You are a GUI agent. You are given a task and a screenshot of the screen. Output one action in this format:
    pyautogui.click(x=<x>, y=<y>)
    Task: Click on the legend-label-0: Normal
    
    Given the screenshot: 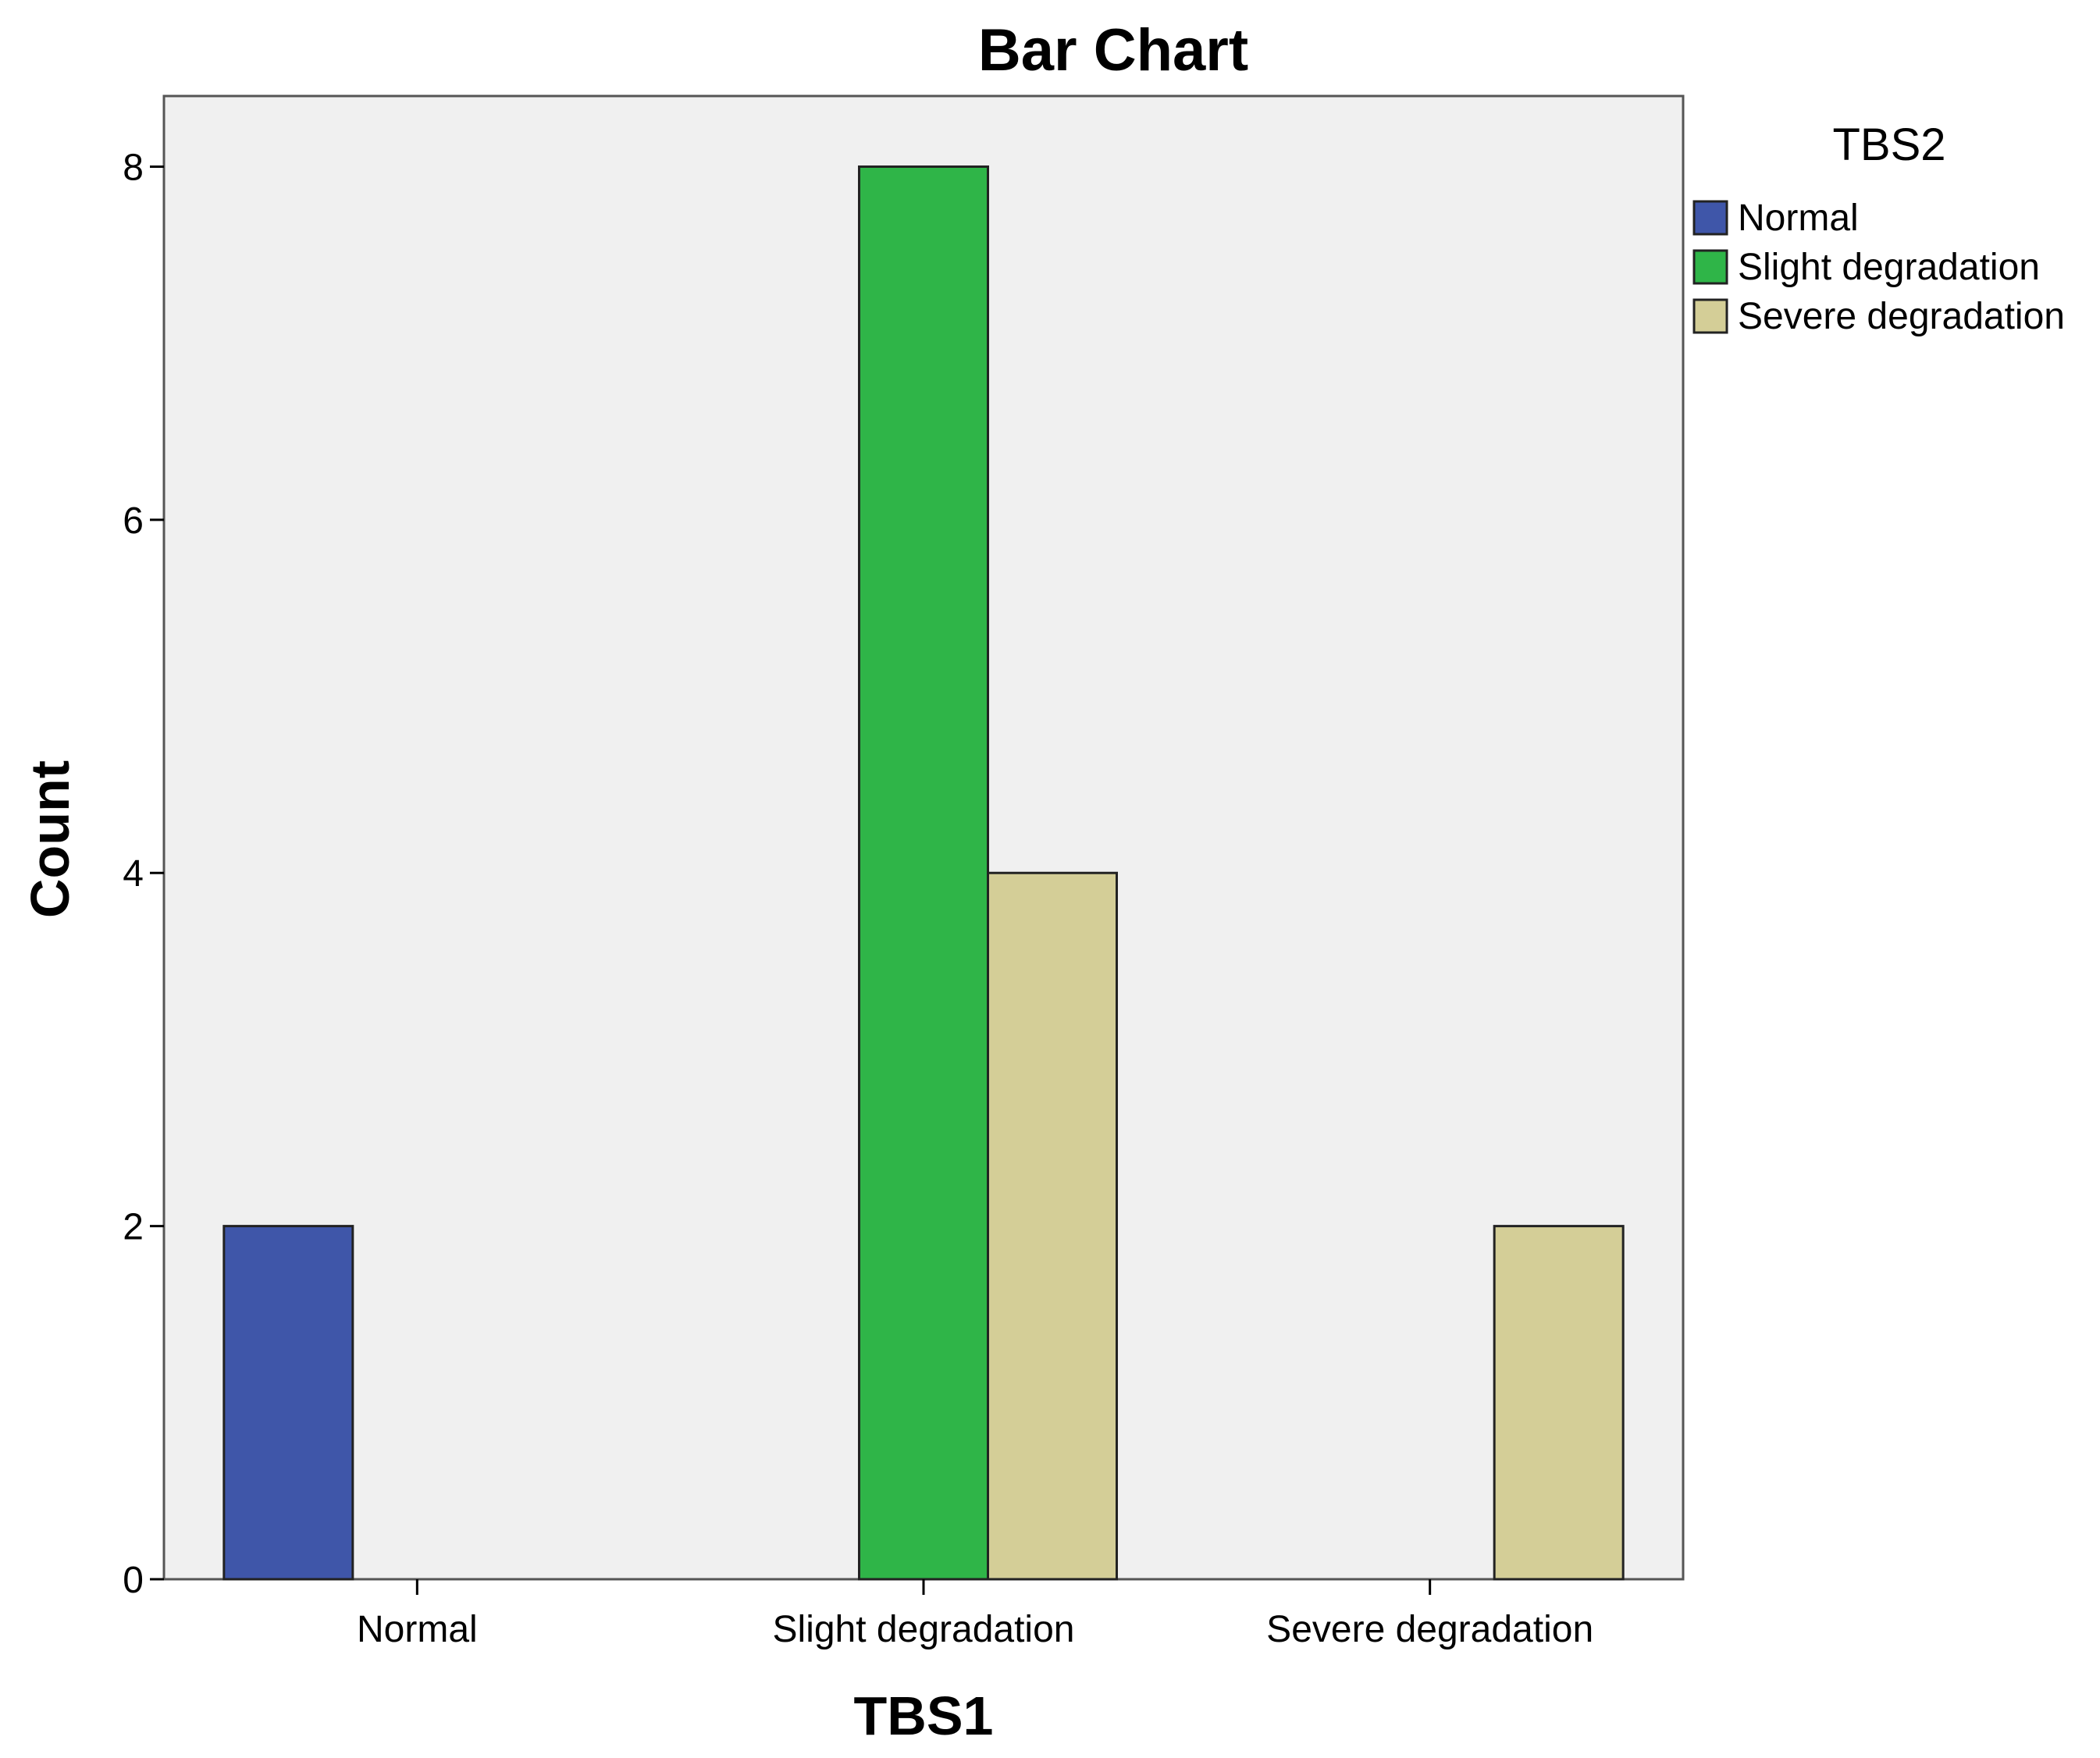 What is the action you would take?
    pyautogui.click(x=1798, y=219)
    